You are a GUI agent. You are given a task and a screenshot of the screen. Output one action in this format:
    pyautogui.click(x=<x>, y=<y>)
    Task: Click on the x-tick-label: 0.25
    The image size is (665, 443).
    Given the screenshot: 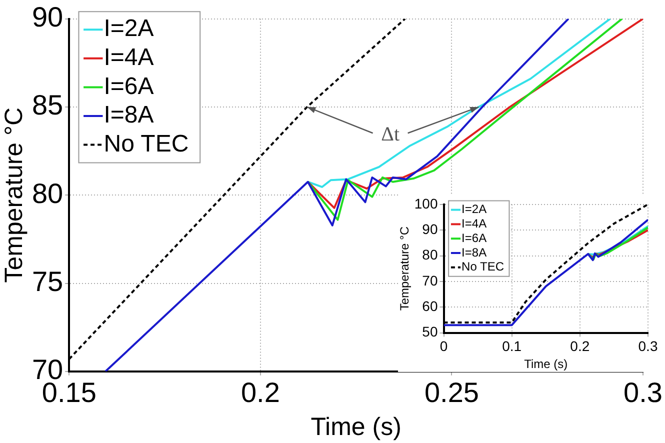 What is the action you would take?
    pyautogui.click(x=451, y=392)
    